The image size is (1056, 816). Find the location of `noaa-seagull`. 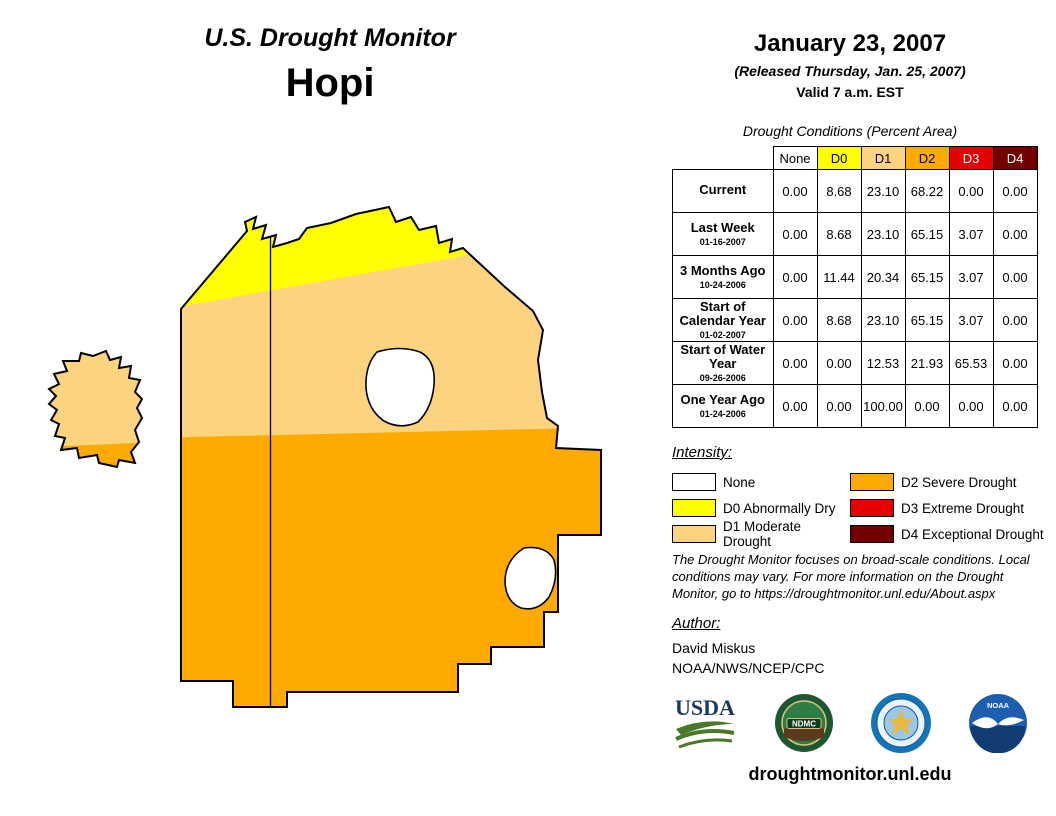

noaa-seagull is located at coordinates (998, 723).